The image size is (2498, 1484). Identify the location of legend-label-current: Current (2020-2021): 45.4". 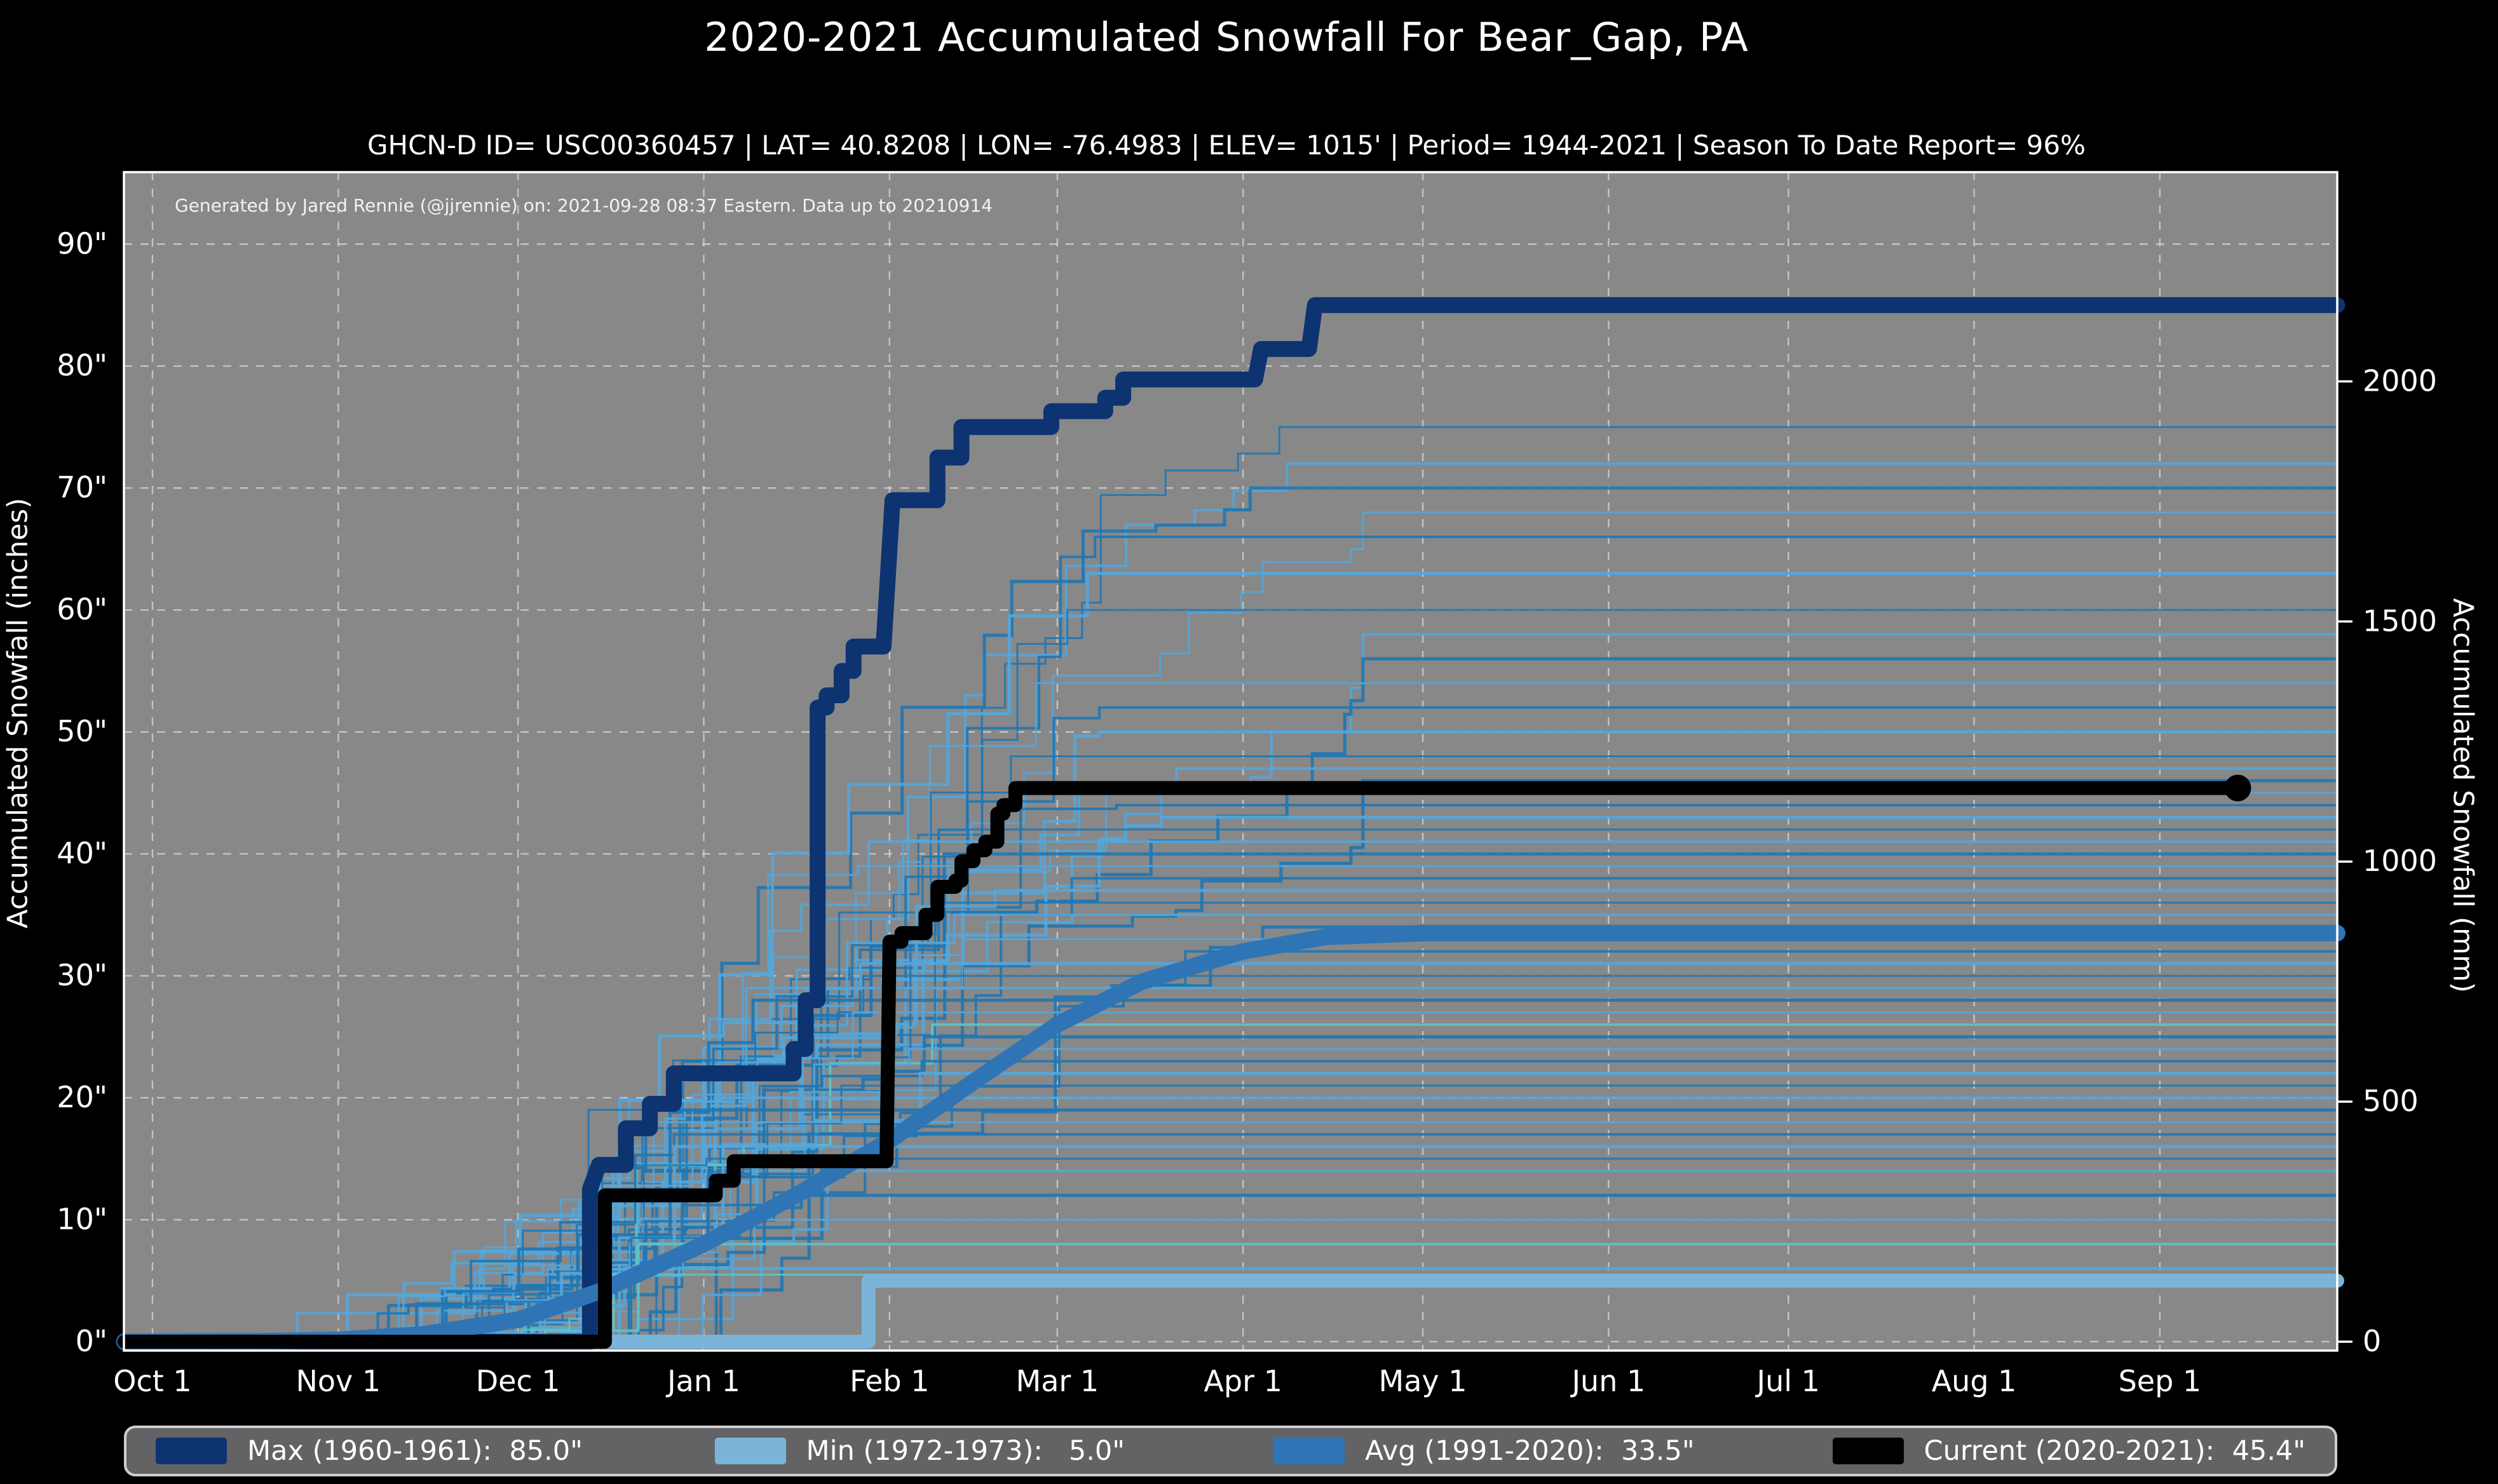
(2114, 1451).